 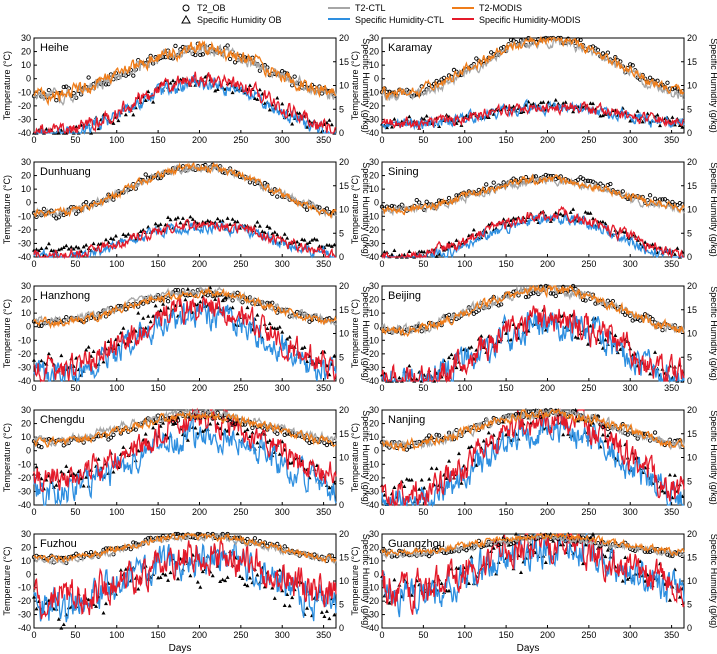 What do you see at coordinates (530, 20) in the screenshot?
I see `legend-label: Specific Humidity-MODIS` at bounding box center [530, 20].